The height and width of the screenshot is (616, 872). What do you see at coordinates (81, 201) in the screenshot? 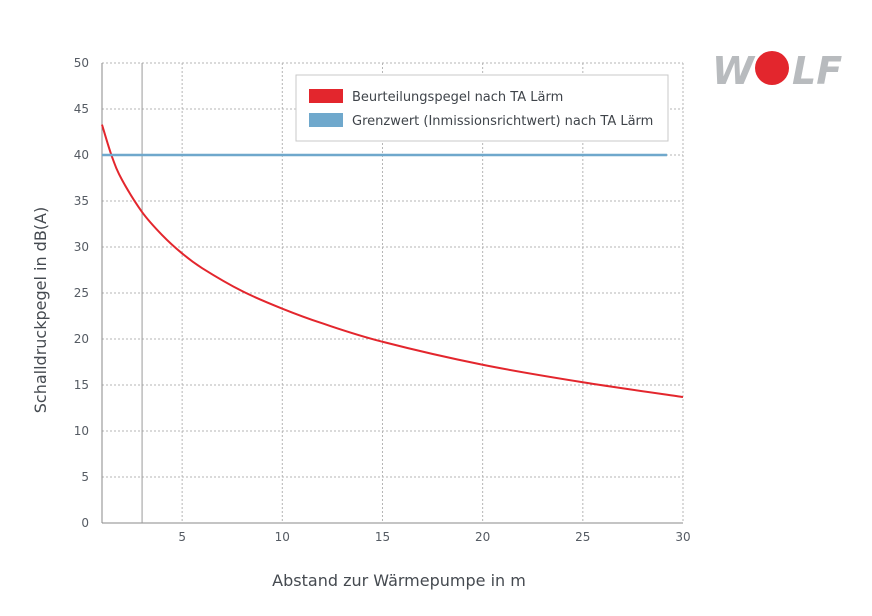
I see `y-tick-label-35: 35` at bounding box center [81, 201].